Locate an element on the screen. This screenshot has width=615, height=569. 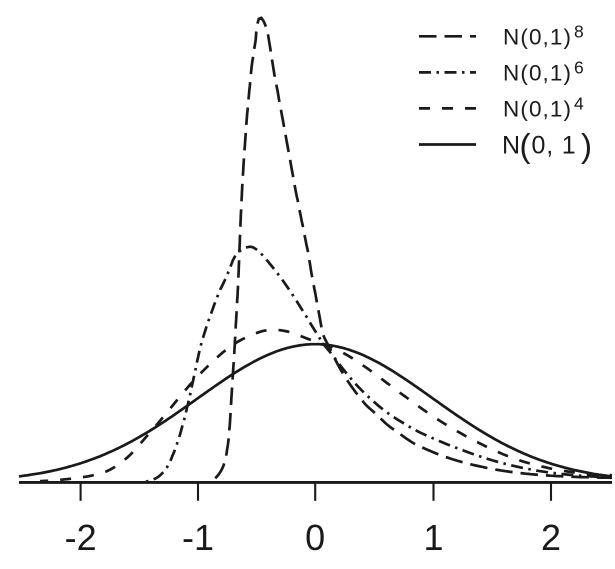
svg-text: N is located at coordinates (511, 146).